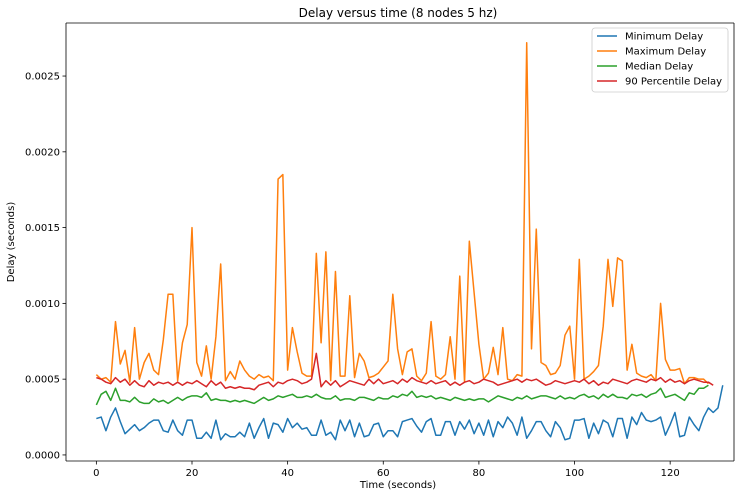 The image size is (739, 496). Describe the element at coordinates (665, 52) in the screenshot. I see `legend-label-maximum-delay: Maximum Delay` at that location.